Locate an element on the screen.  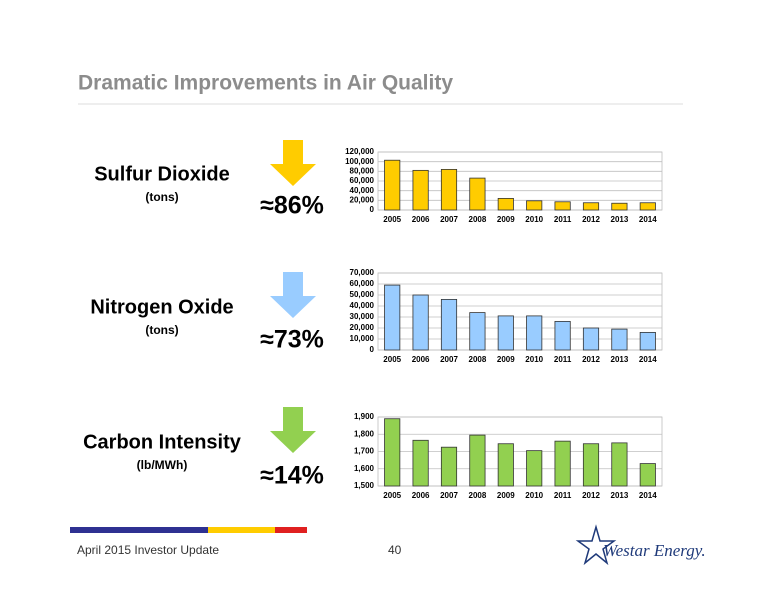
y-tick-label: 70,000 is located at coordinates (362, 272).